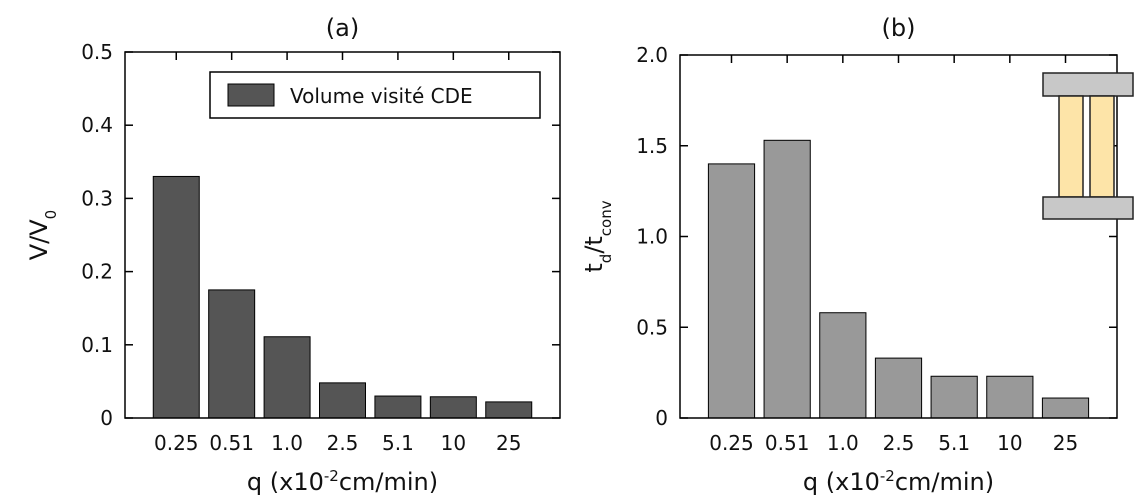  Describe the element at coordinates (652, 55) in the screenshot. I see `y-tick-label: 2.0` at that location.